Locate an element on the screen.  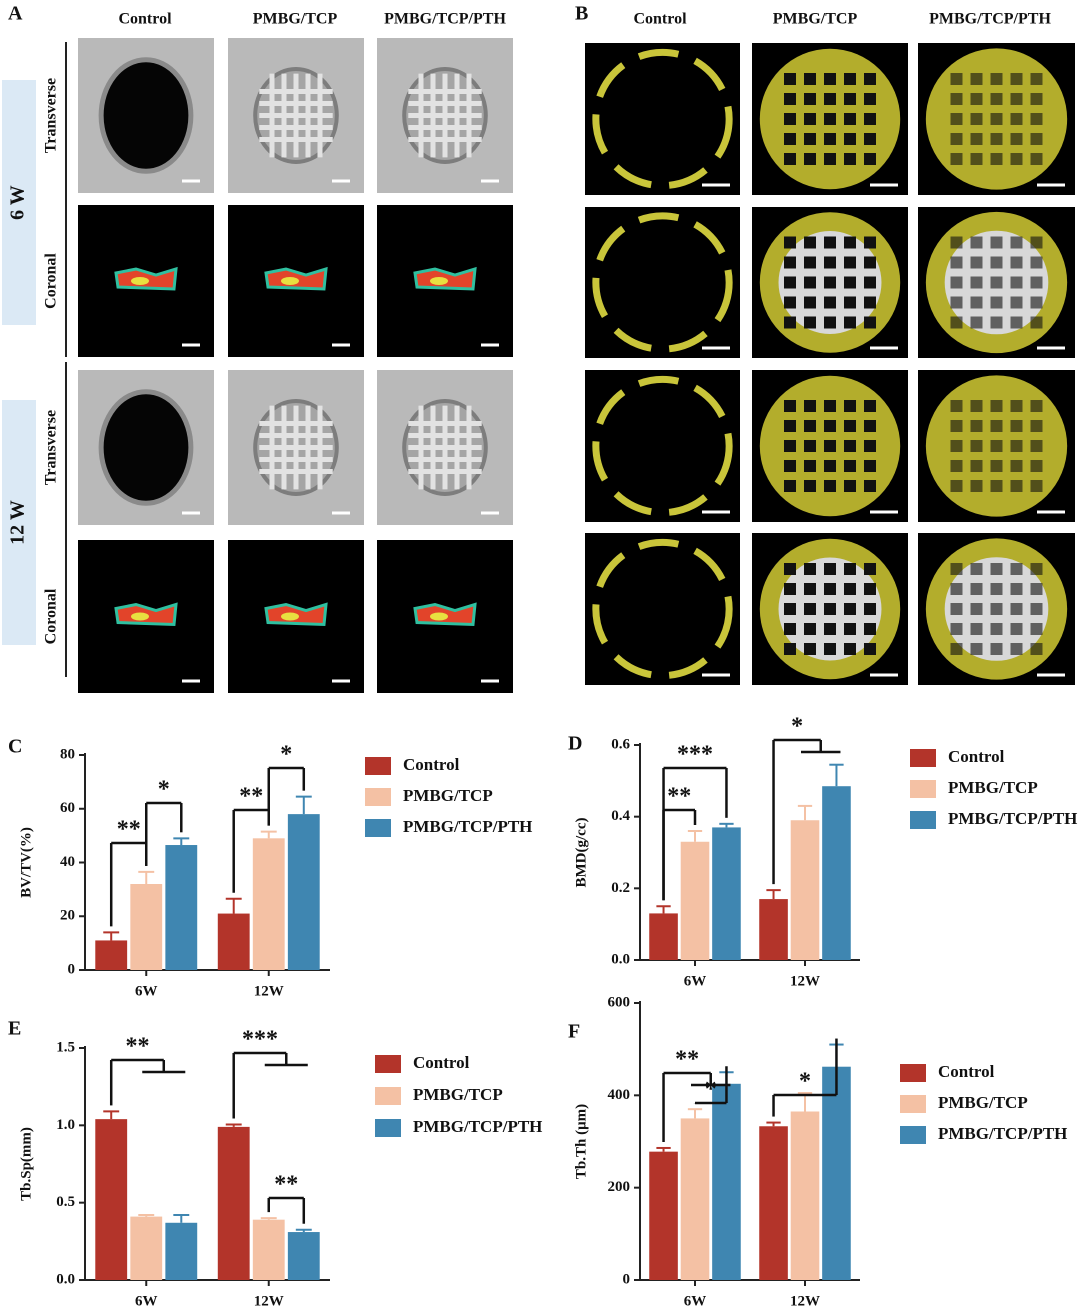
x-tick-label: 6W is located at coordinates (146, 991).